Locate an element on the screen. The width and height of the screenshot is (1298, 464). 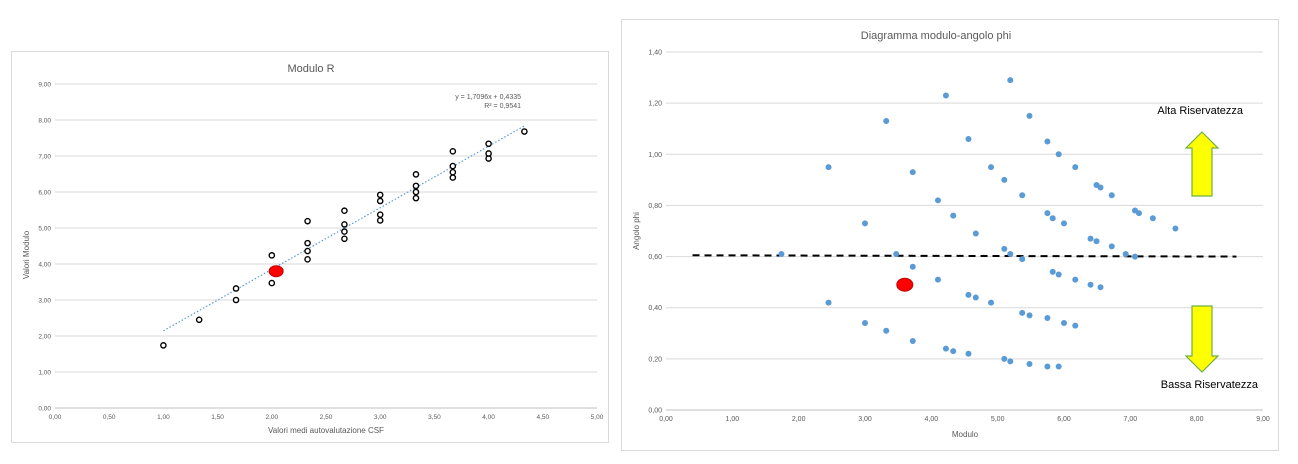
y-tick-label: 5,00 is located at coordinates (44, 229).